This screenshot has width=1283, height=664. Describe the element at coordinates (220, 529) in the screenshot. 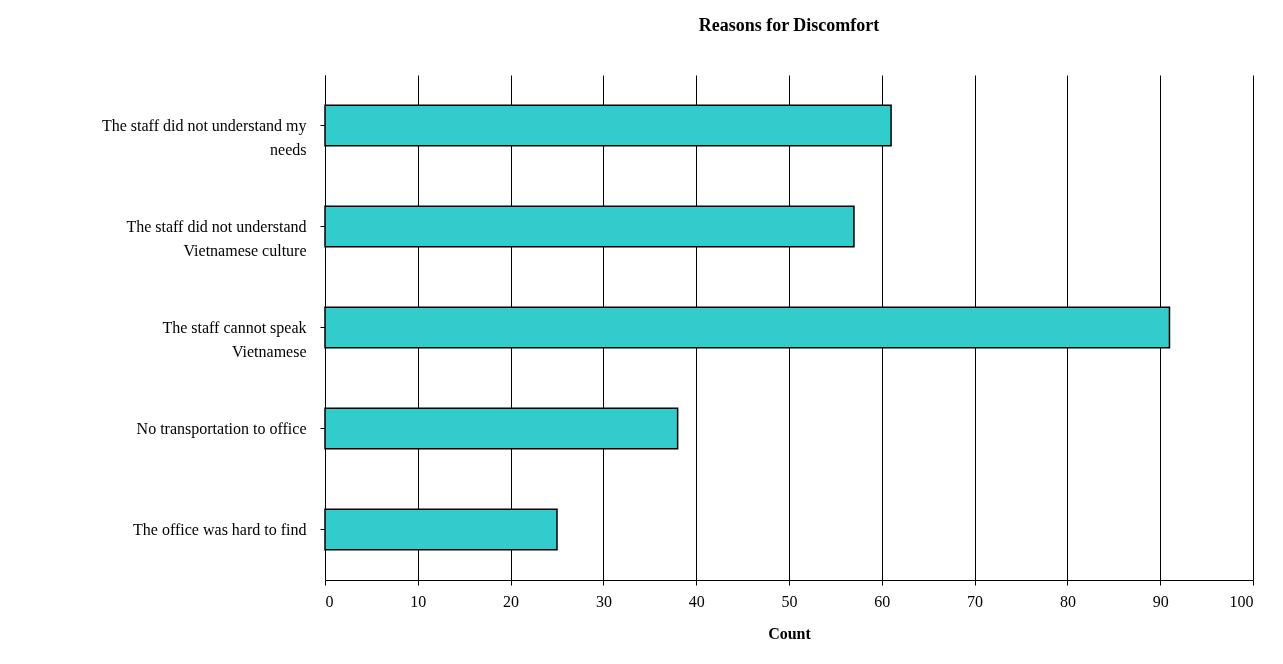

I see `y-tick-label: The office was hard to find` at that location.